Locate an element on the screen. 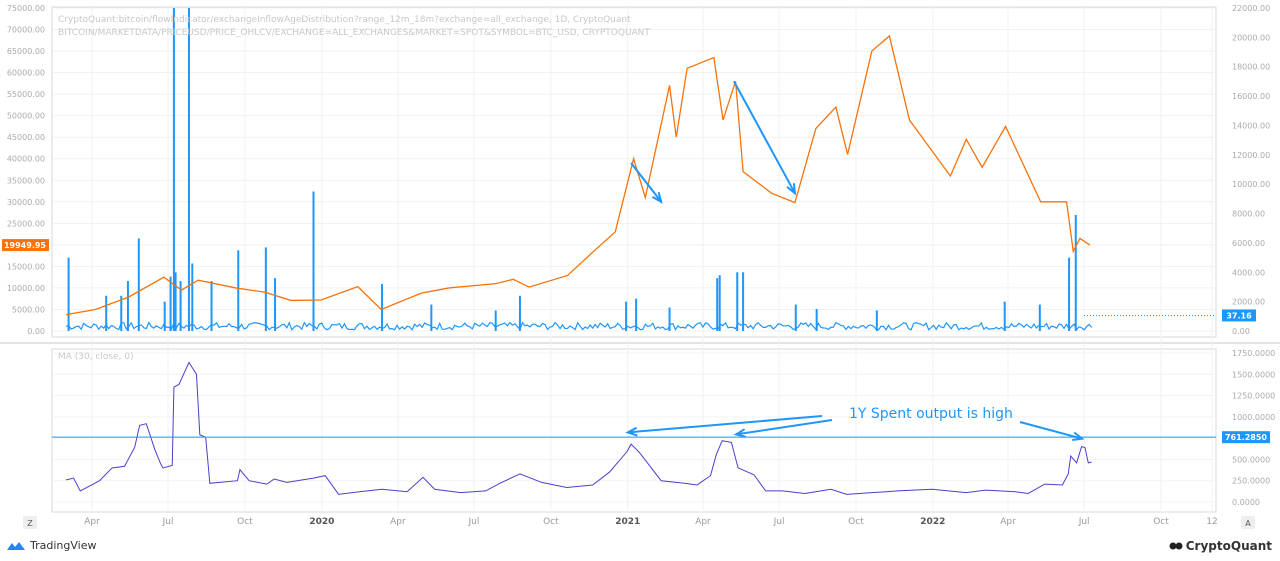  auto-scale-button-label: A is located at coordinates (1248, 523).